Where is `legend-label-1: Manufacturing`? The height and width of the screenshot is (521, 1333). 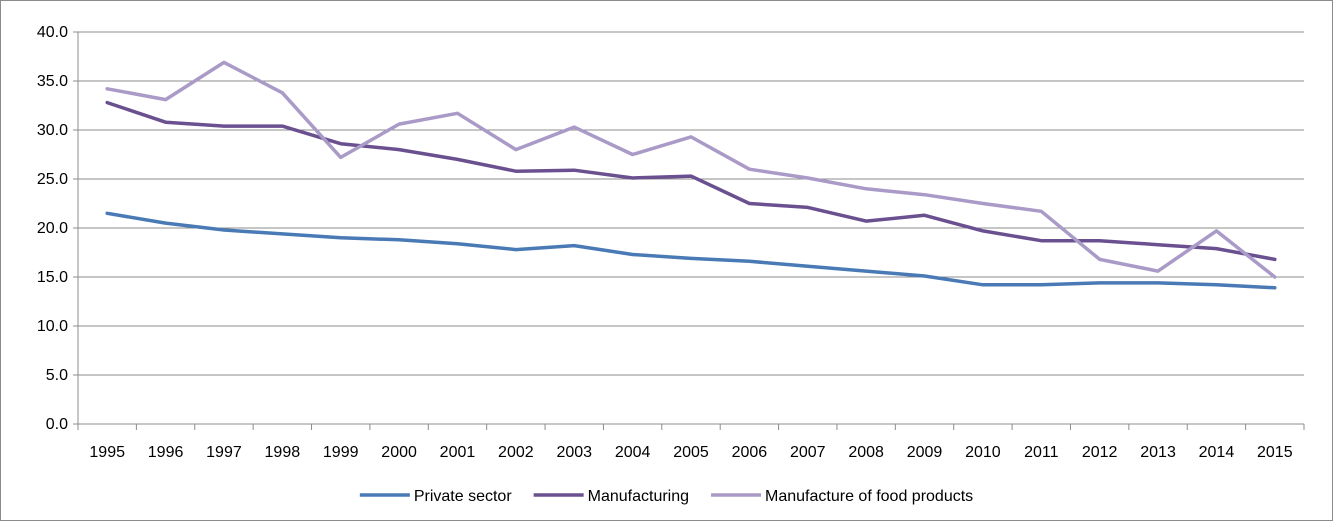 legend-label-1: Manufacturing is located at coordinates (638, 496).